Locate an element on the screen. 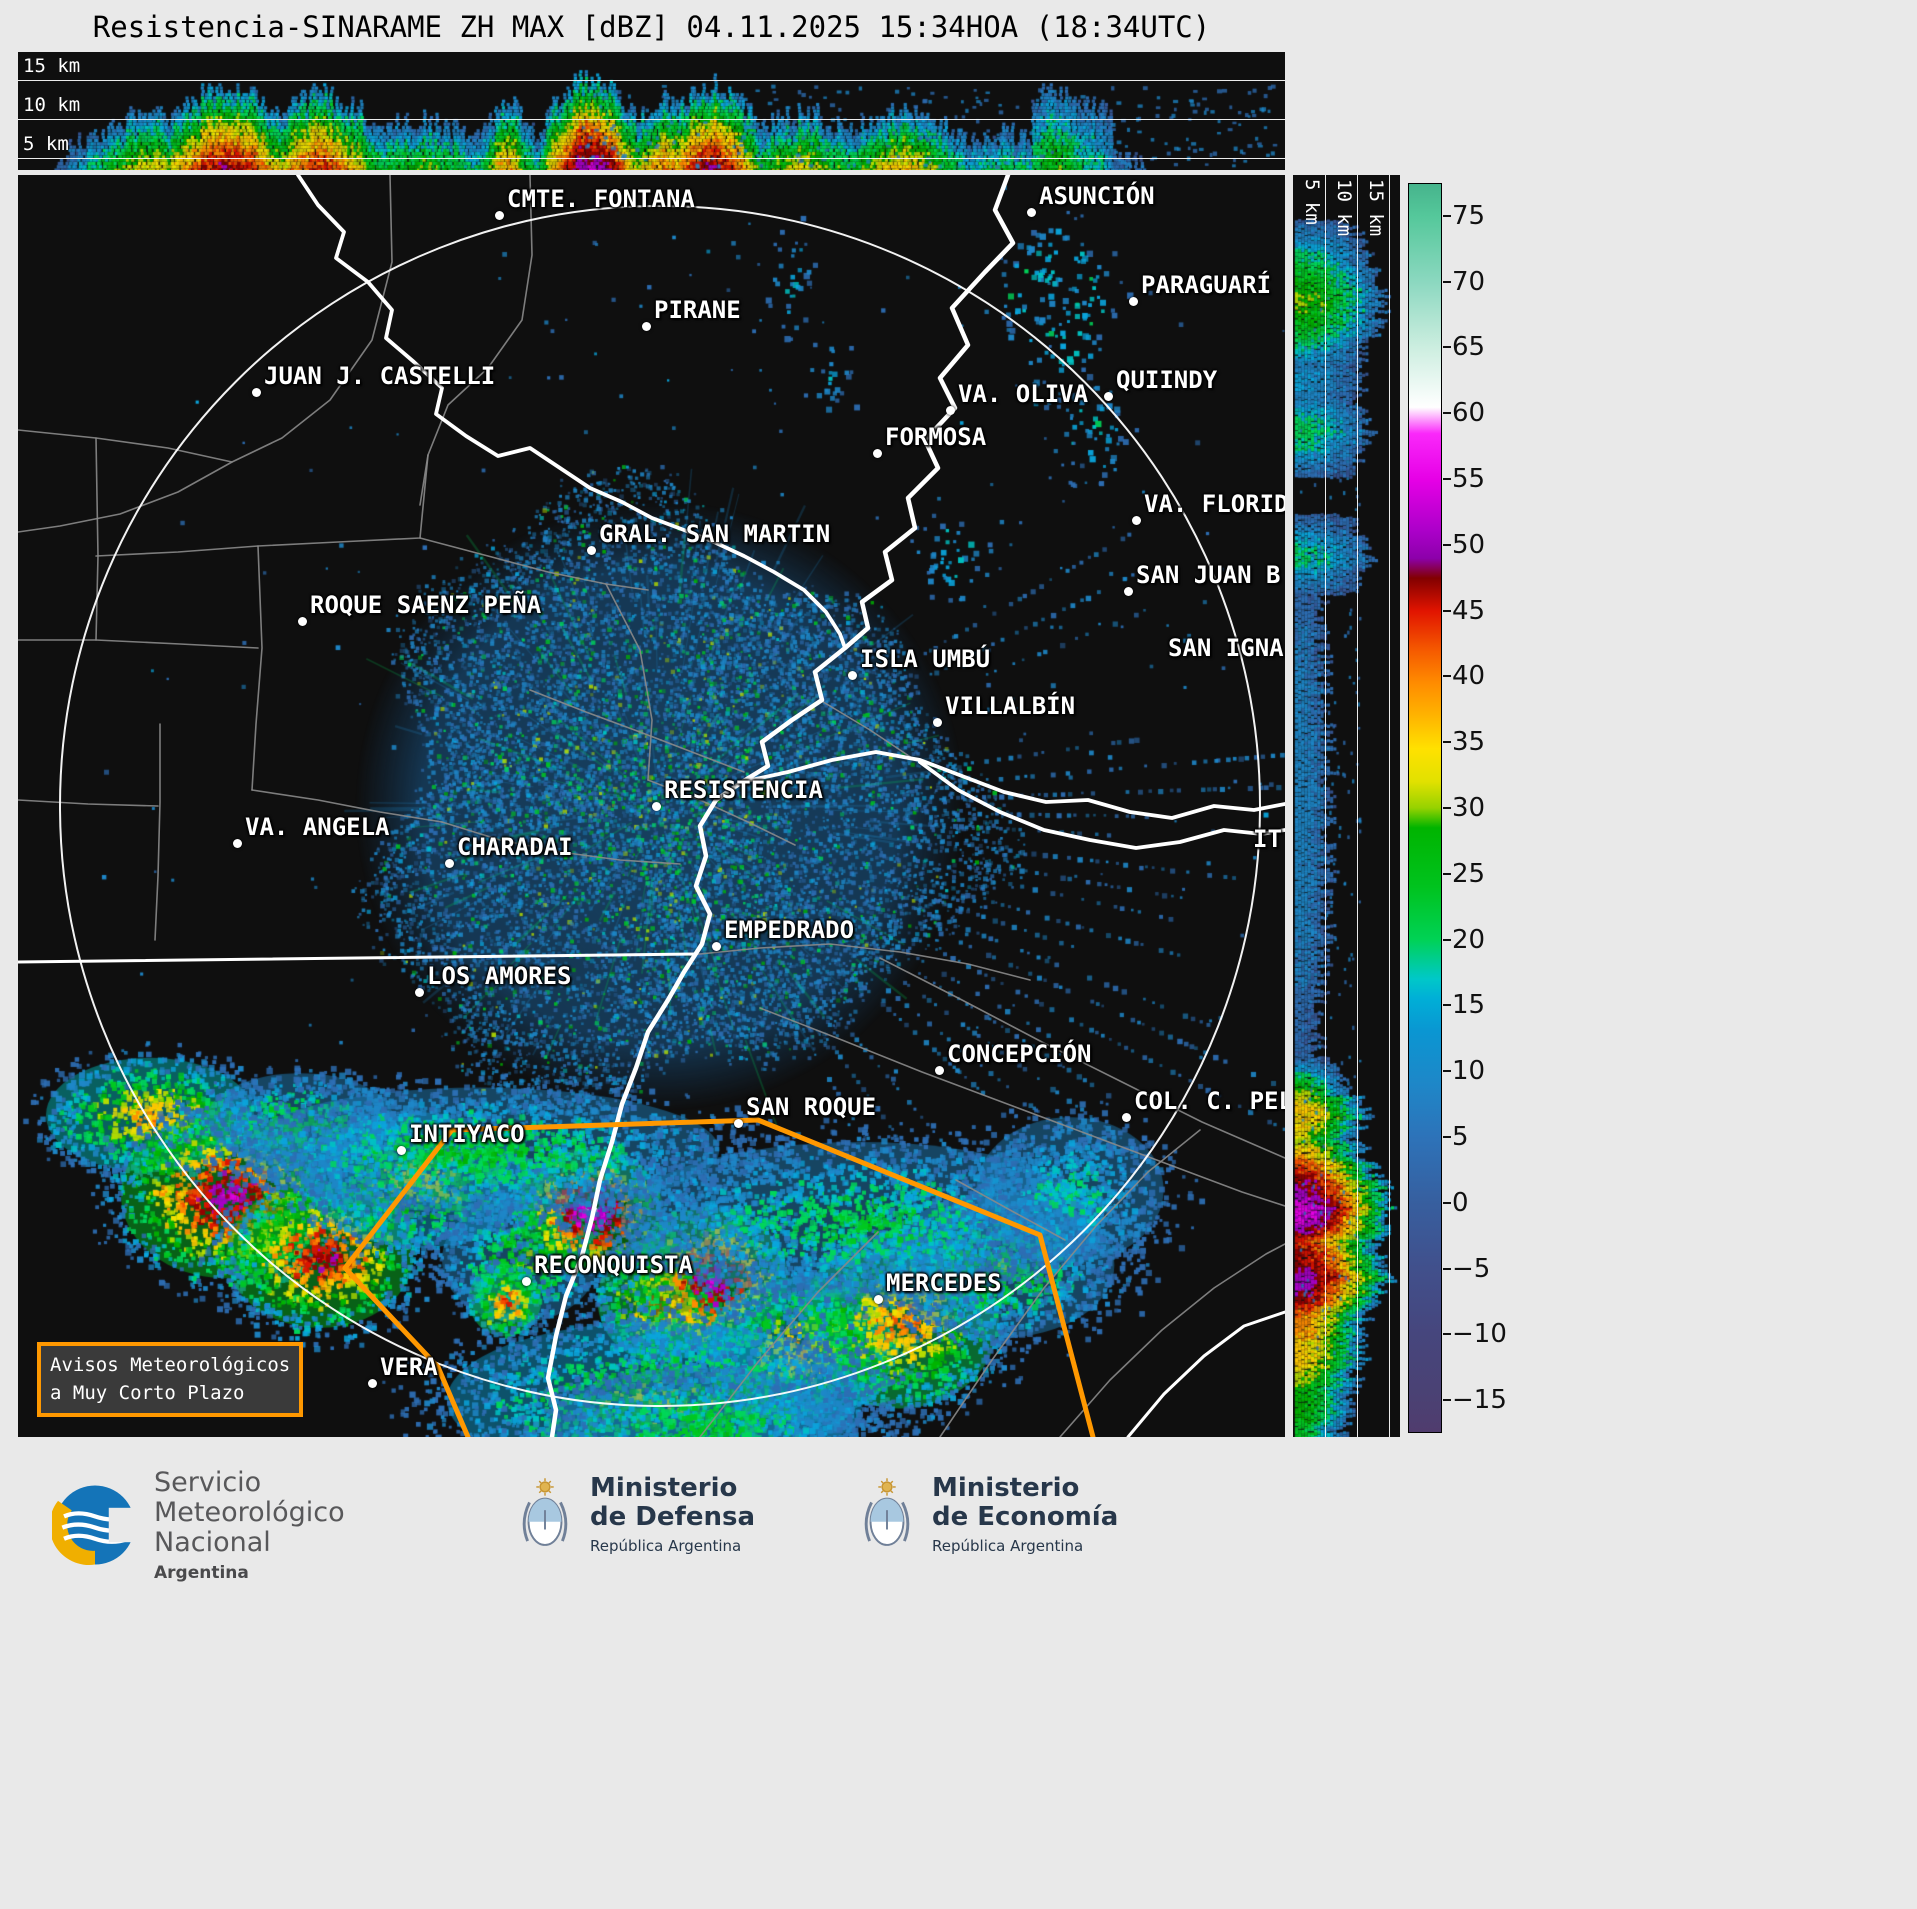 The width and height of the screenshot is (1917, 1909). city-label: INTIYACO is located at coordinates (467, 1134).